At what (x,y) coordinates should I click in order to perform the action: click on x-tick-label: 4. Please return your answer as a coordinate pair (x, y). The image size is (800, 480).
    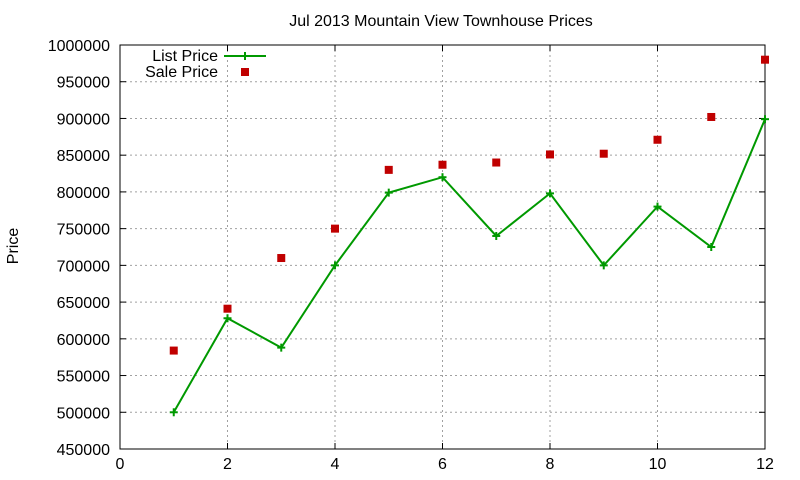
    Looking at the image, I should click on (335, 464).